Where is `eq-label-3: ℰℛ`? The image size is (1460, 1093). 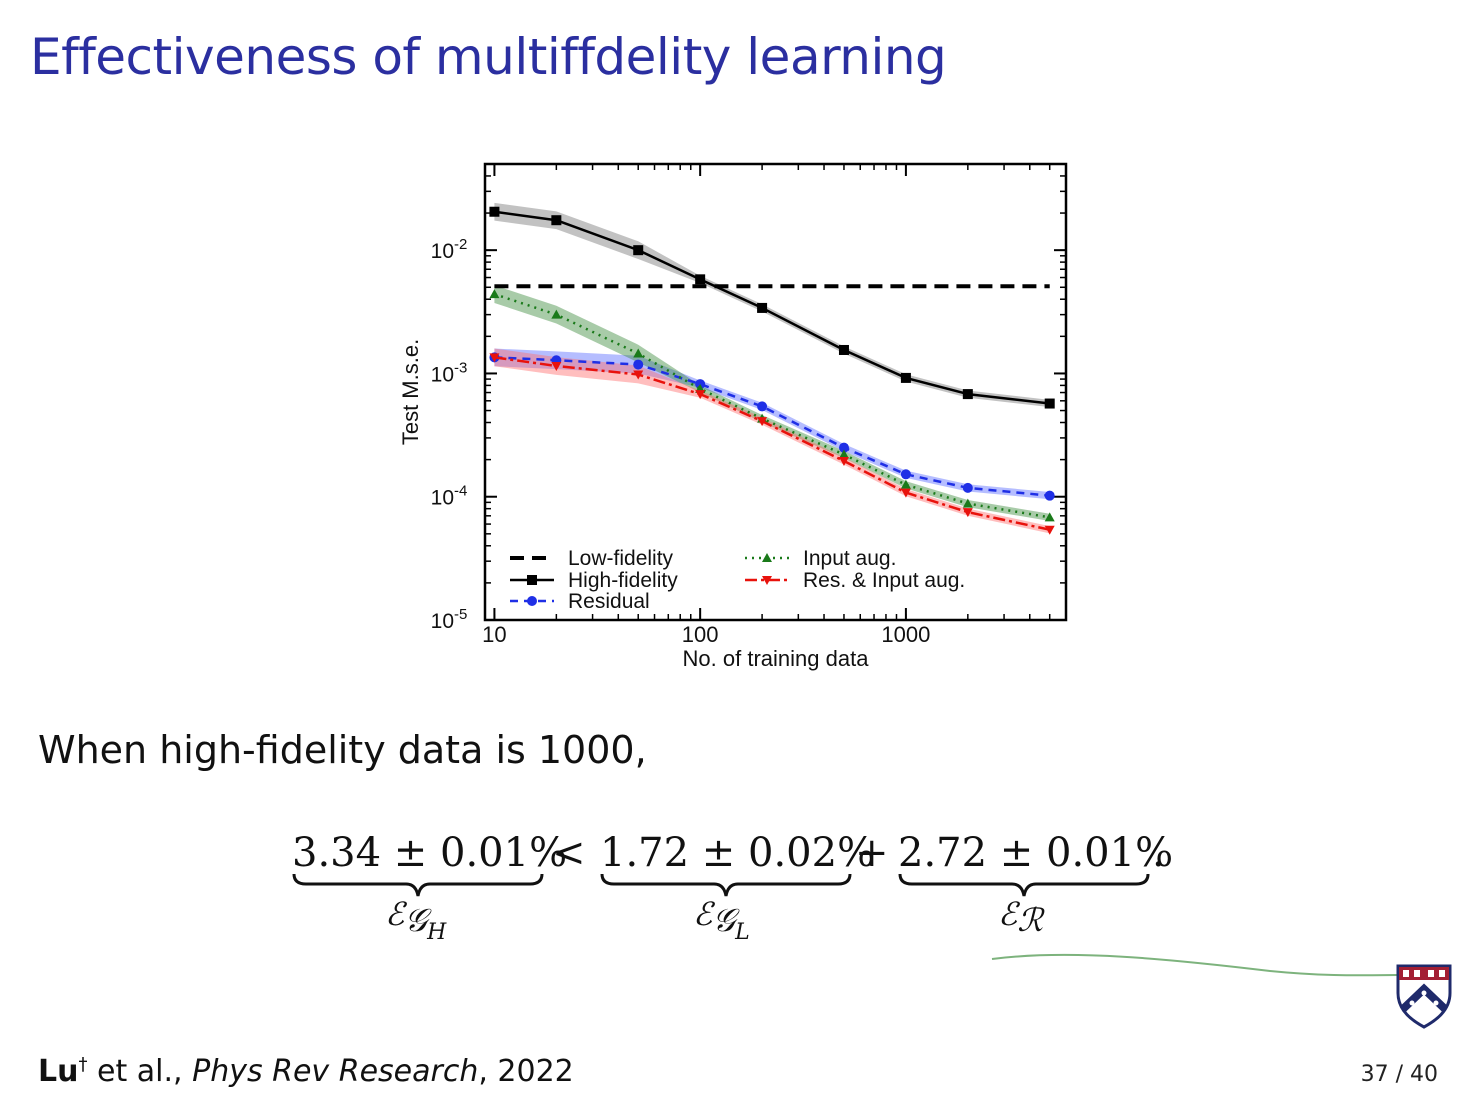 eq-label-3: ℰℛ is located at coordinates (1021, 917).